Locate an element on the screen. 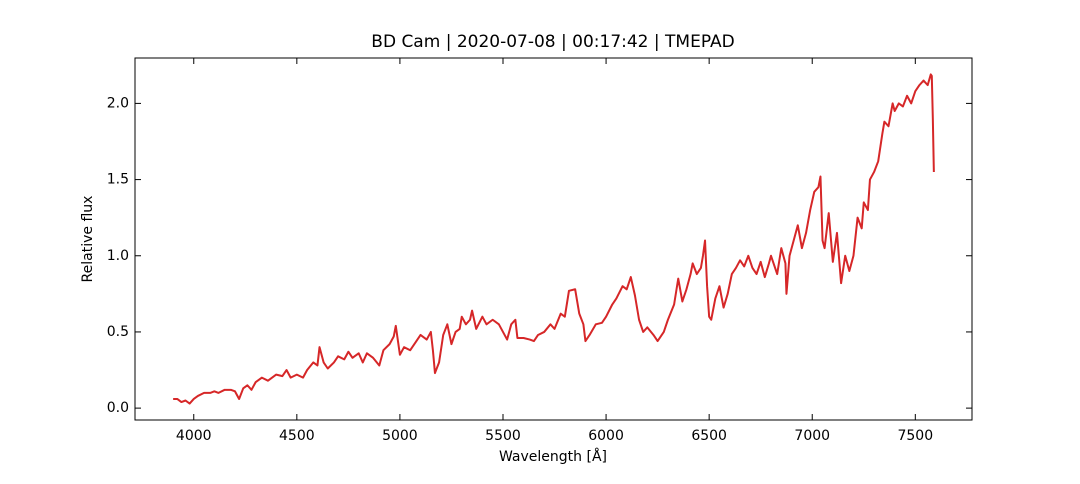 The image size is (1080, 484). y-tick-label: 1.5 is located at coordinates (118, 180).